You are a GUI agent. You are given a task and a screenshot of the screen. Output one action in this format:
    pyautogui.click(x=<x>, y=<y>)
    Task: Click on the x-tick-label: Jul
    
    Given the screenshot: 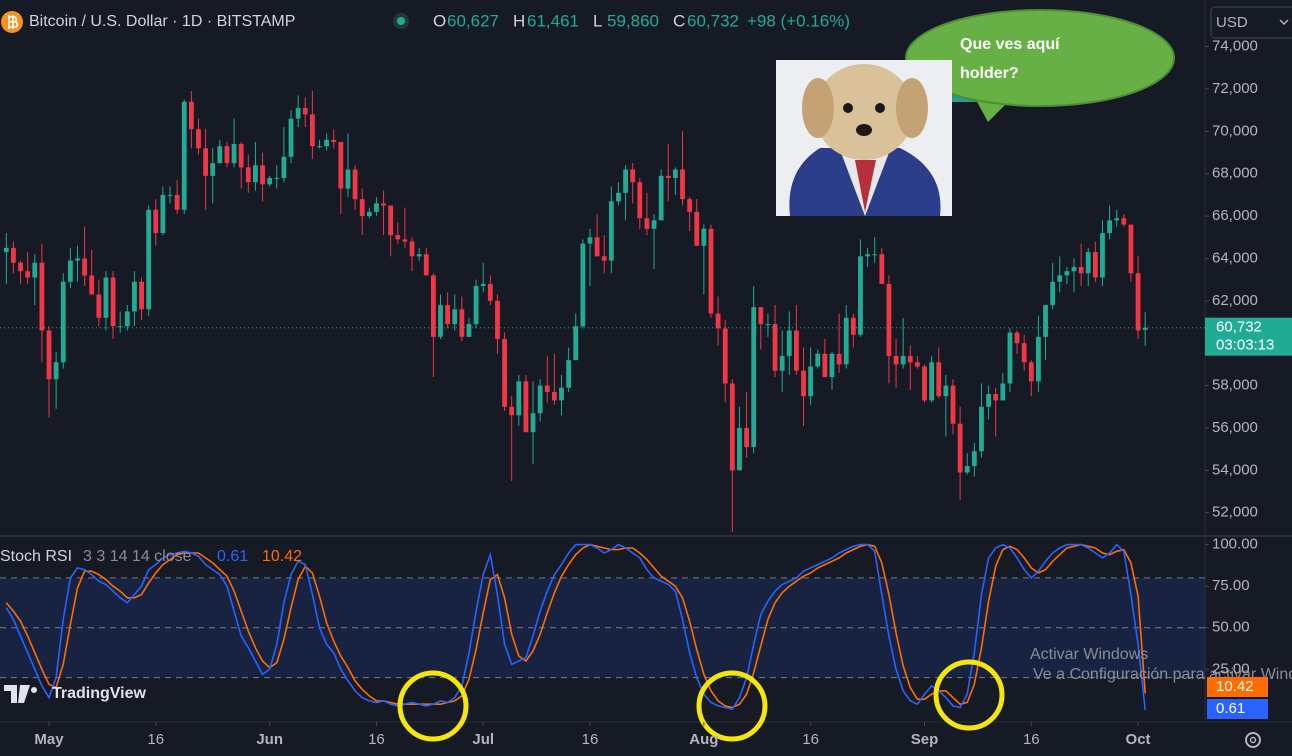 What is the action you would take?
    pyautogui.click(x=483, y=739)
    